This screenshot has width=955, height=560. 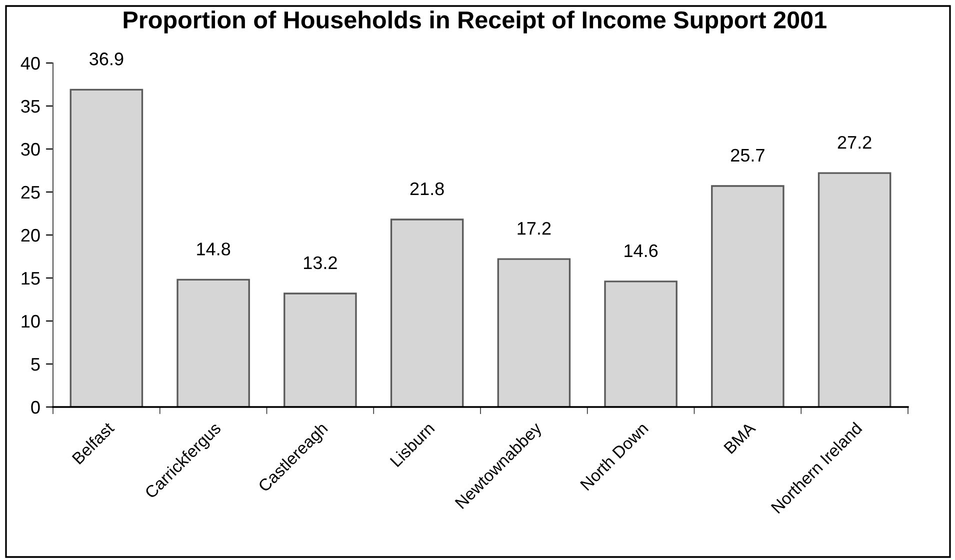 What do you see at coordinates (534, 228) in the screenshot?
I see `data-label: 17.2` at bounding box center [534, 228].